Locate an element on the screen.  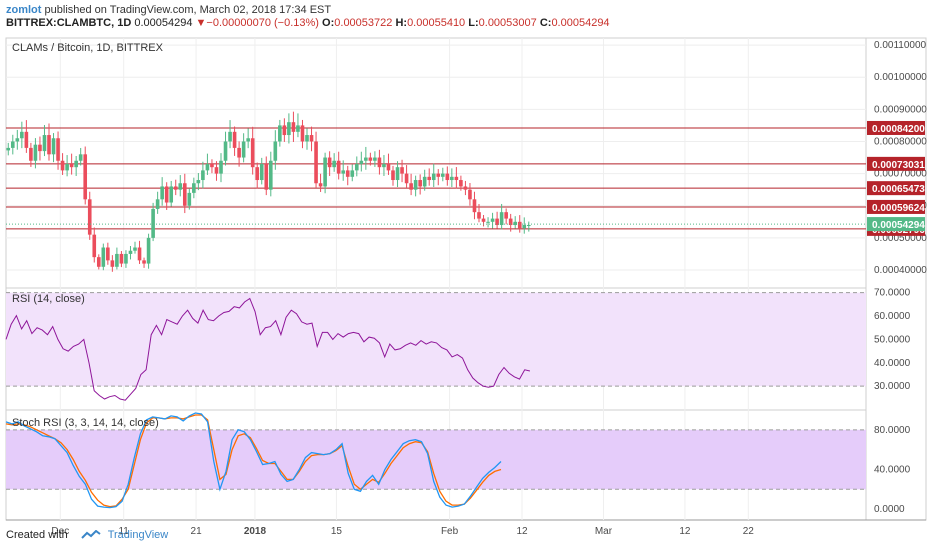
brand-name: TradingView is located at coordinates (138, 535).